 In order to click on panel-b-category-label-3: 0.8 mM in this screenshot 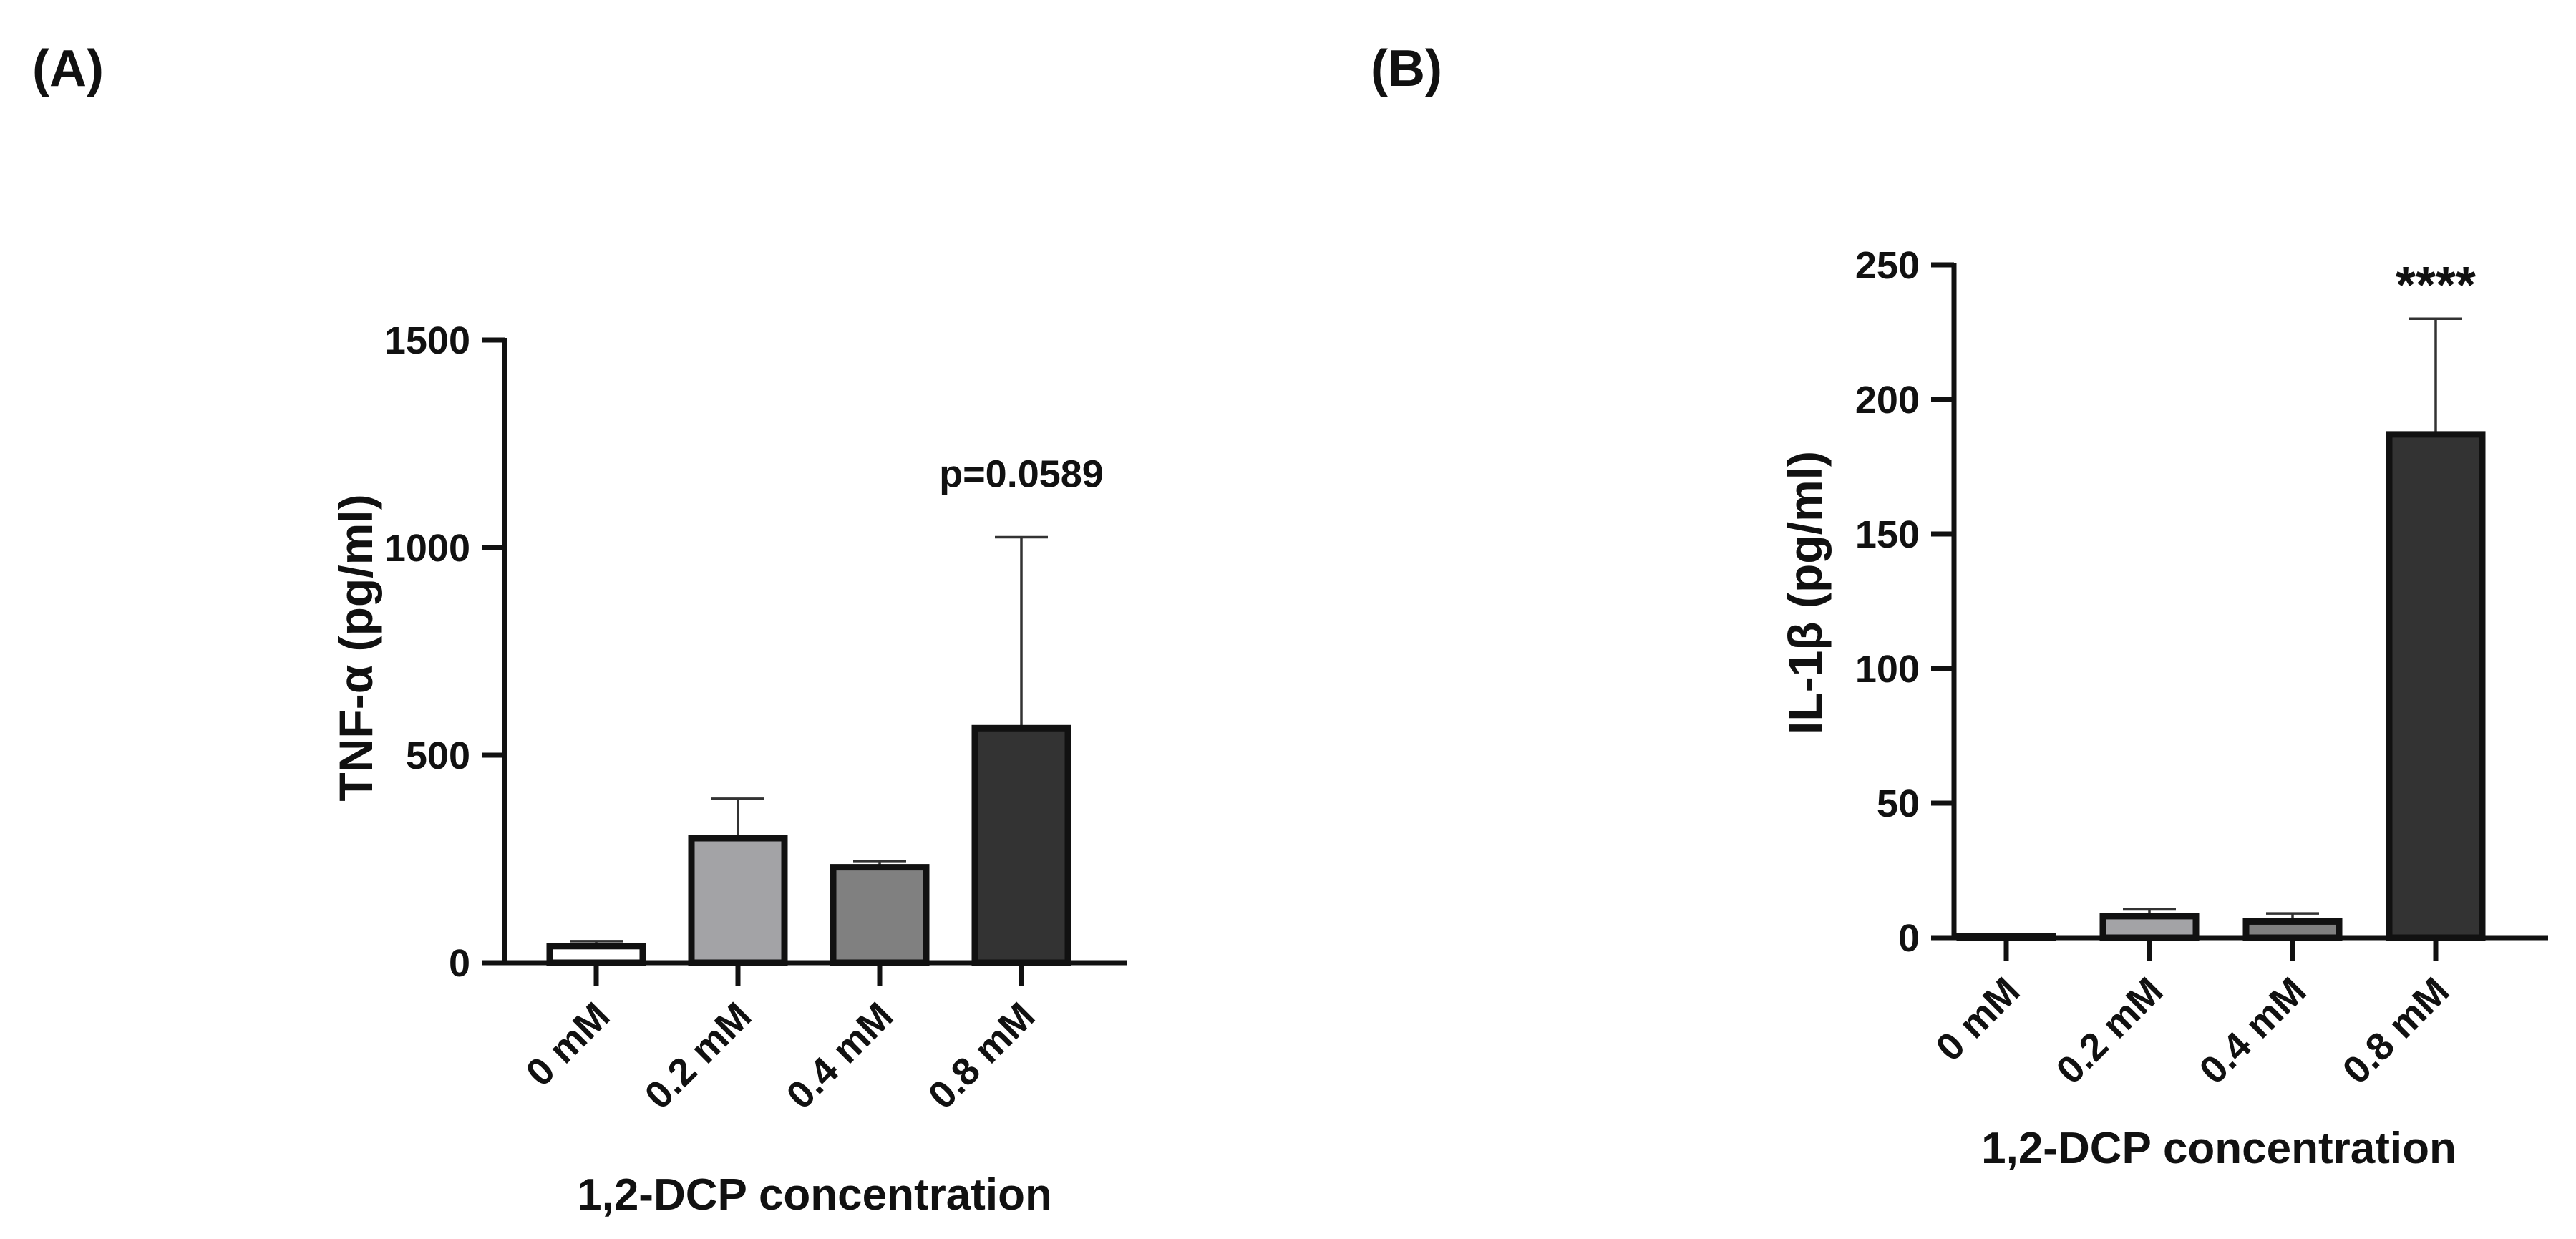, I will do `click(2396, 1030)`.